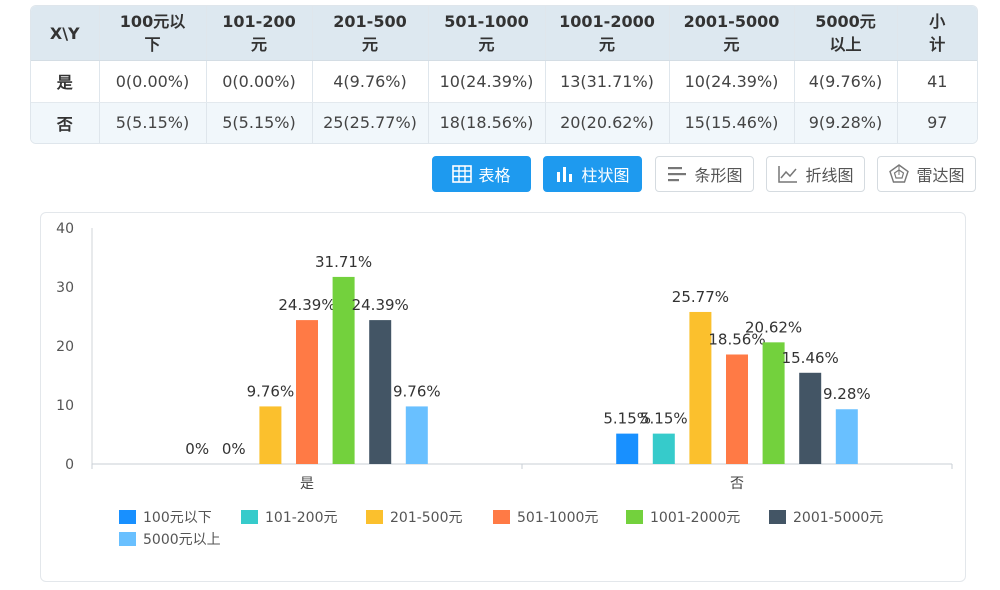 The width and height of the screenshot is (1000, 590). I want to click on table-cell: 97, so click(937, 122).